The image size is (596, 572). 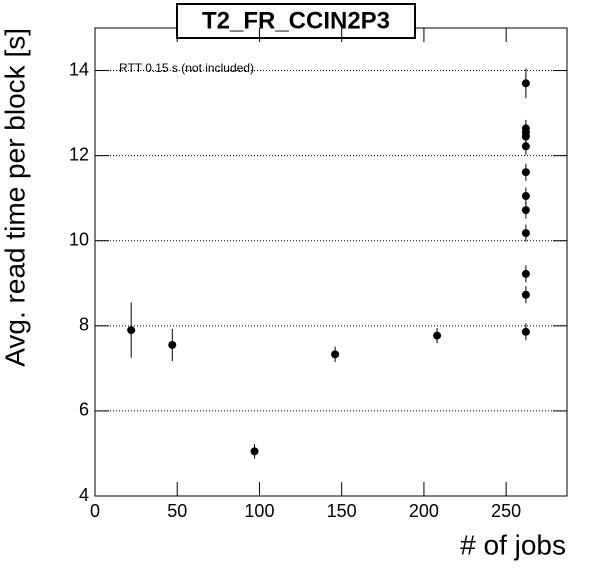 What do you see at coordinates (513, 544) in the screenshot?
I see `x-axis-label: # of jobs` at bounding box center [513, 544].